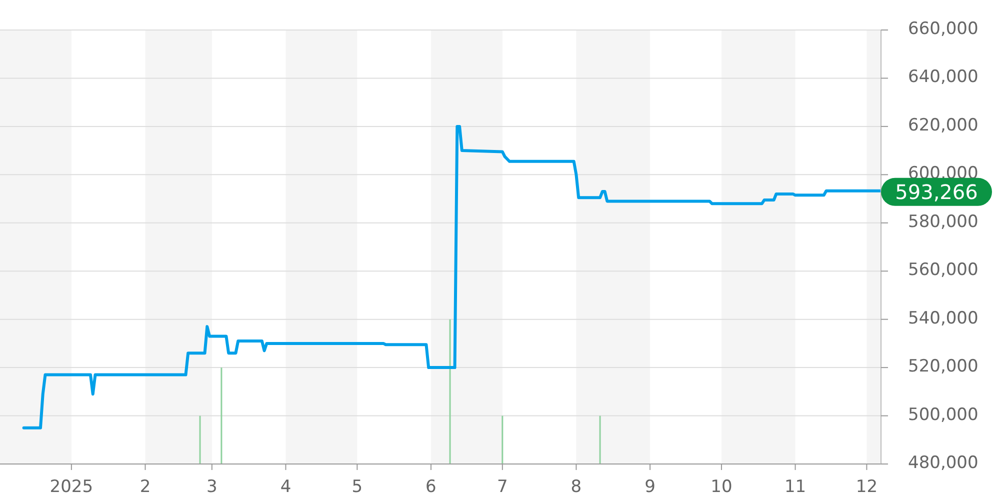  I want to click on x-tick-label: 10, so click(721, 487).